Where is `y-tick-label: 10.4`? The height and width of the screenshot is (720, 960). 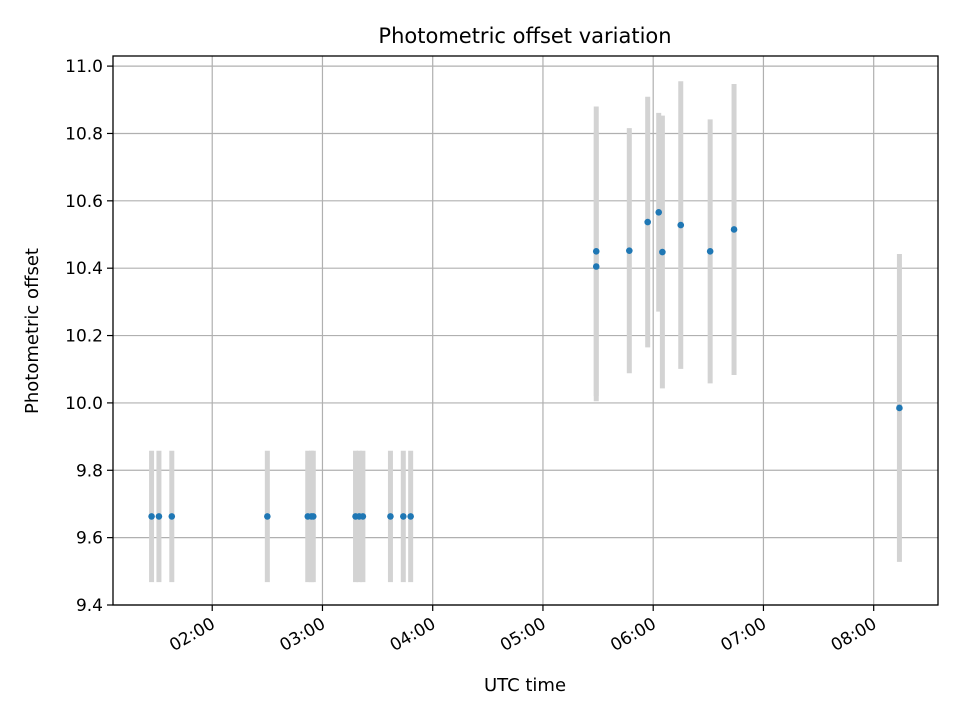
y-tick-label: 10.4 is located at coordinates (84, 269).